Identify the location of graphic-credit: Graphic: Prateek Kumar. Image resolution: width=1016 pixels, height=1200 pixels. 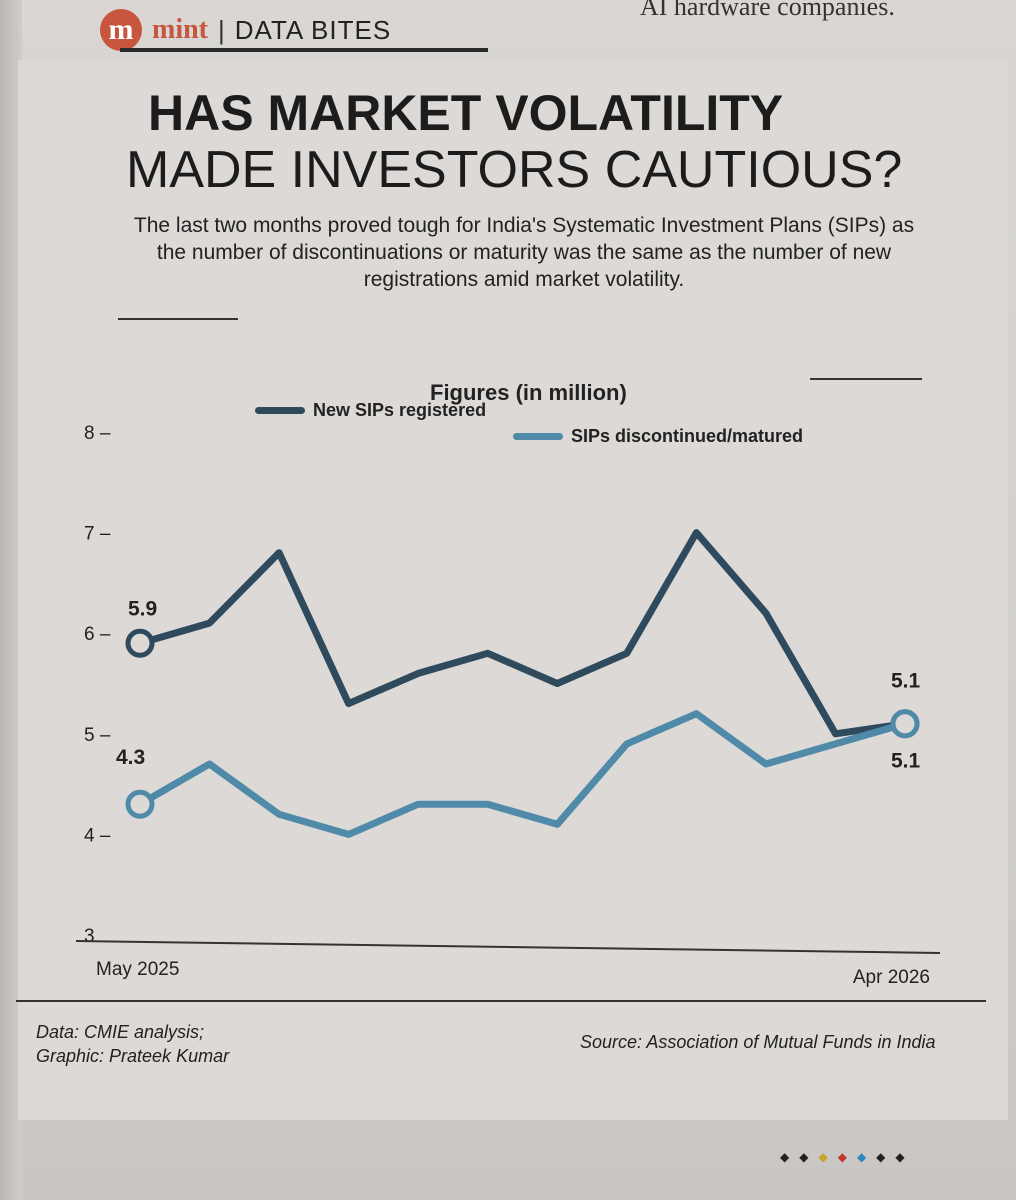
(133, 1056).